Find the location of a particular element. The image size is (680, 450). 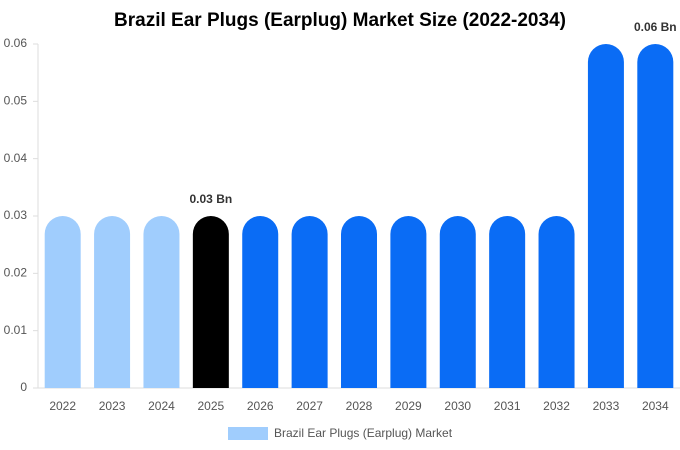

x-tick-label: 2024 is located at coordinates (161, 406).